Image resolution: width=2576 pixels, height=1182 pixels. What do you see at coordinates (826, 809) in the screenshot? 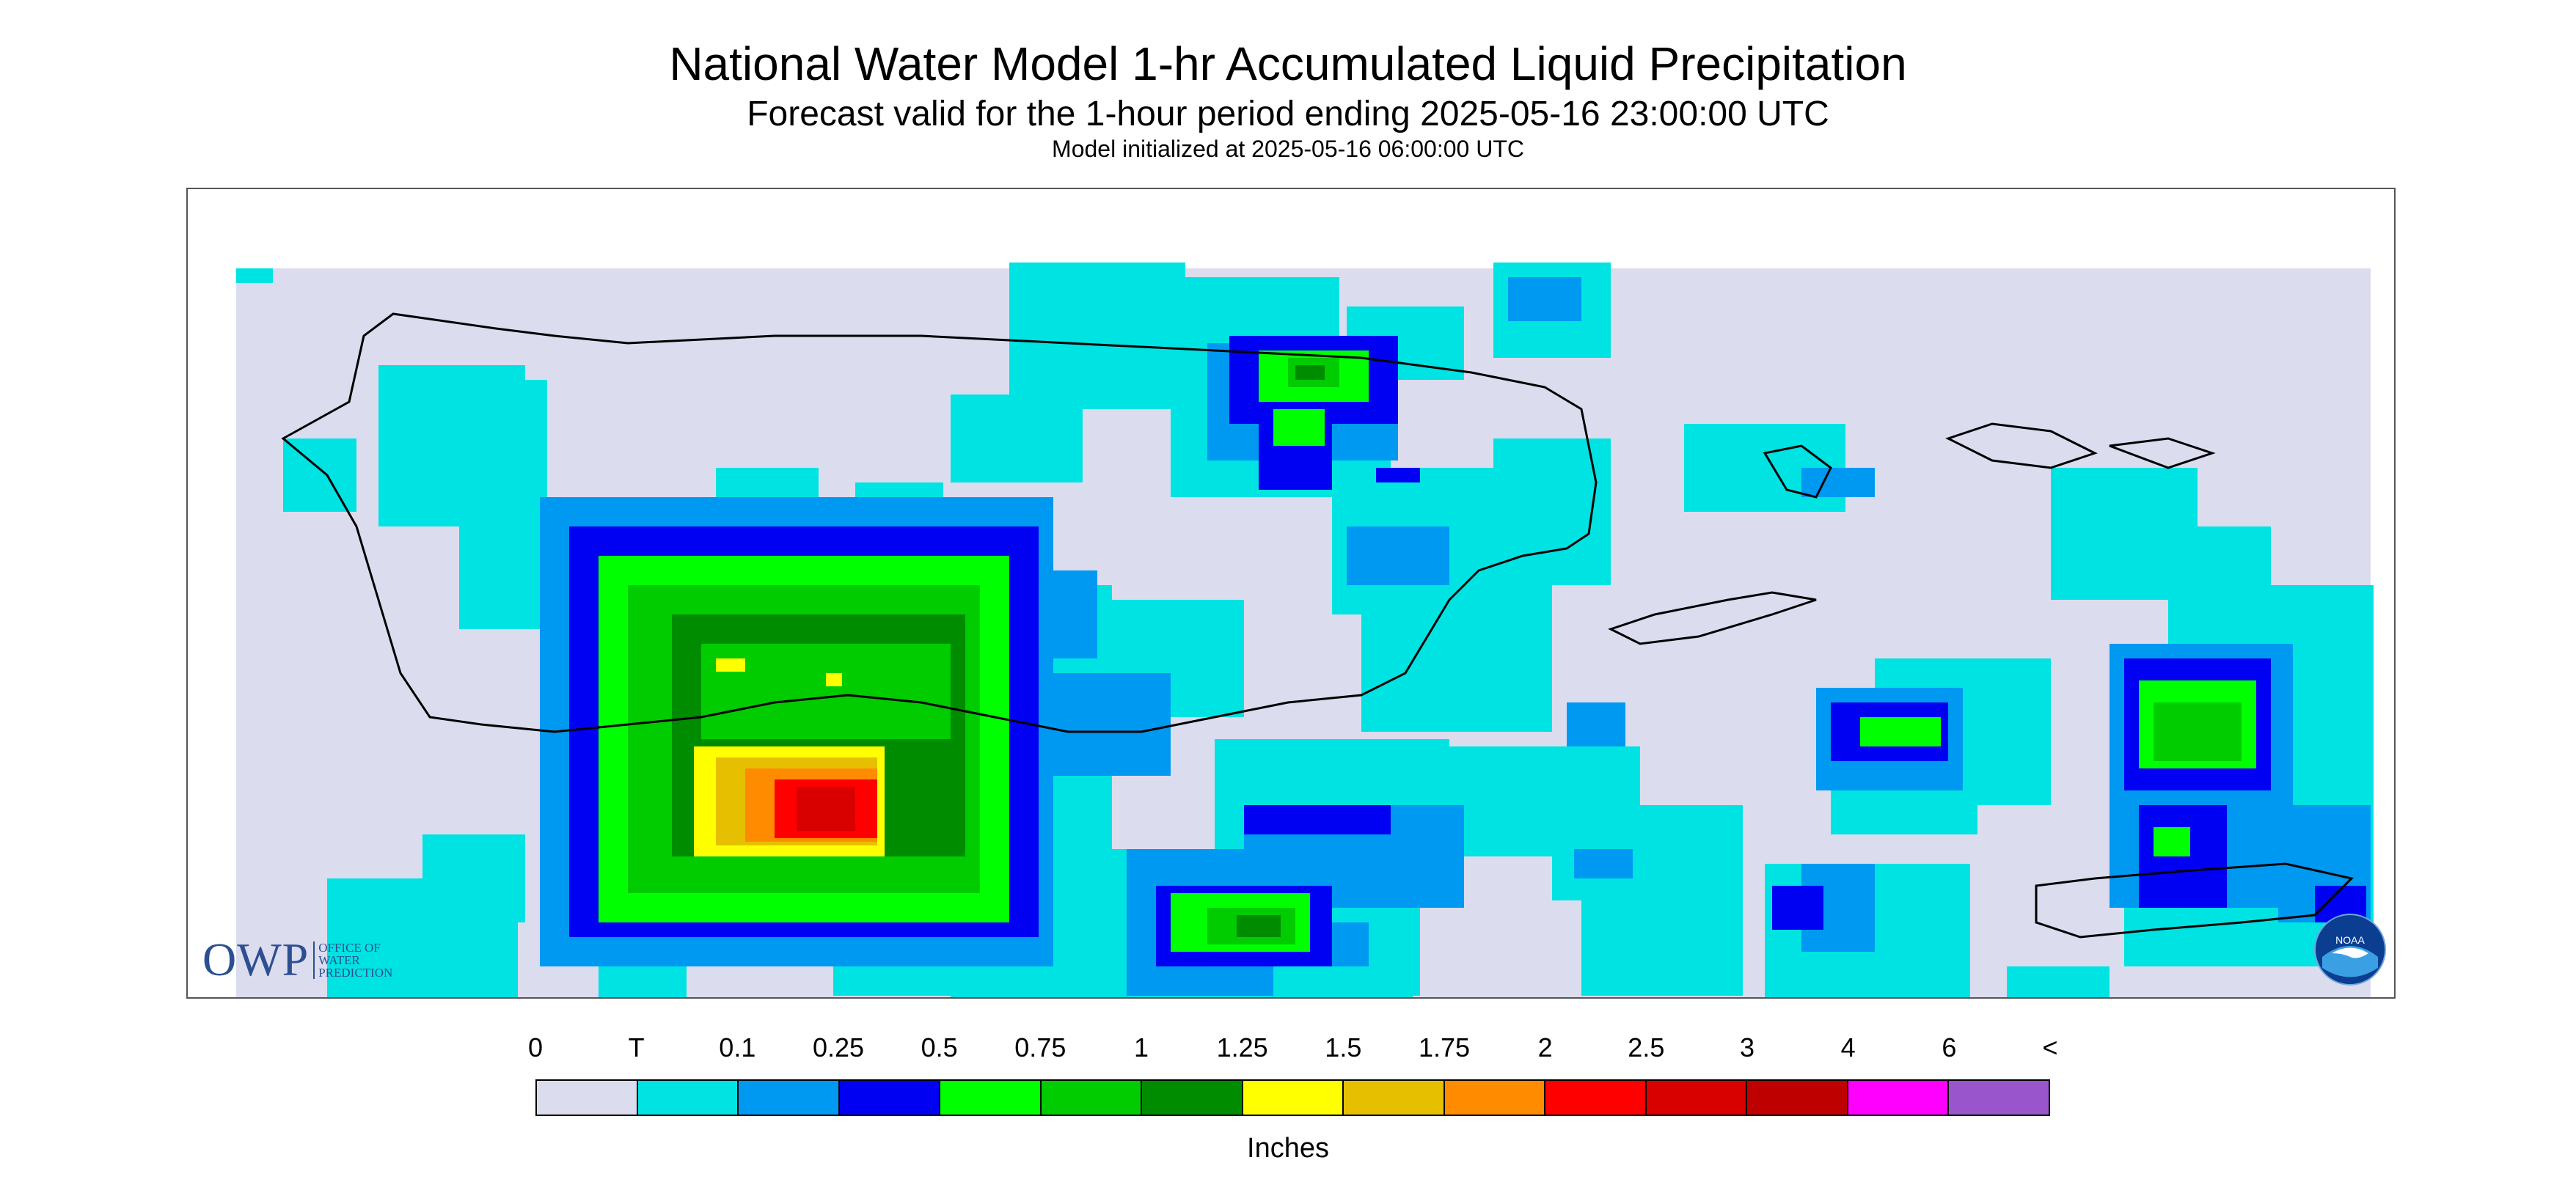
I see `dark-red-area` at bounding box center [826, 809].